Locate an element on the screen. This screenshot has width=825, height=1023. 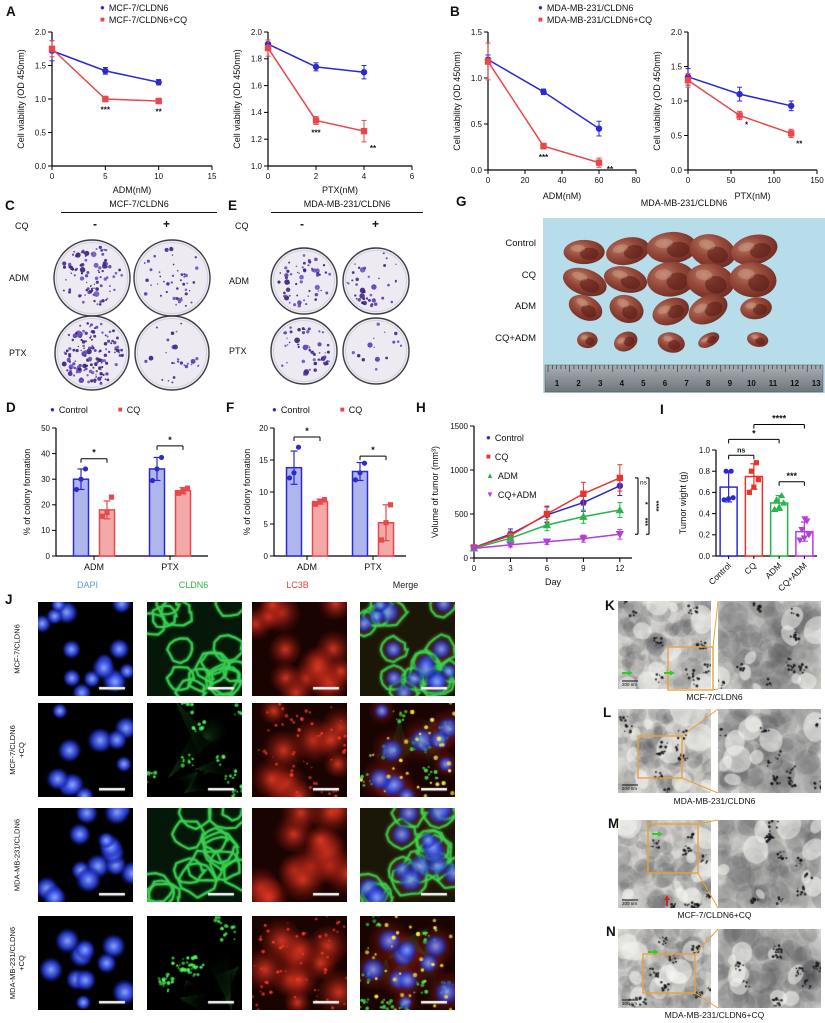
panel-label-c: C is located at coordinates (10, 205).